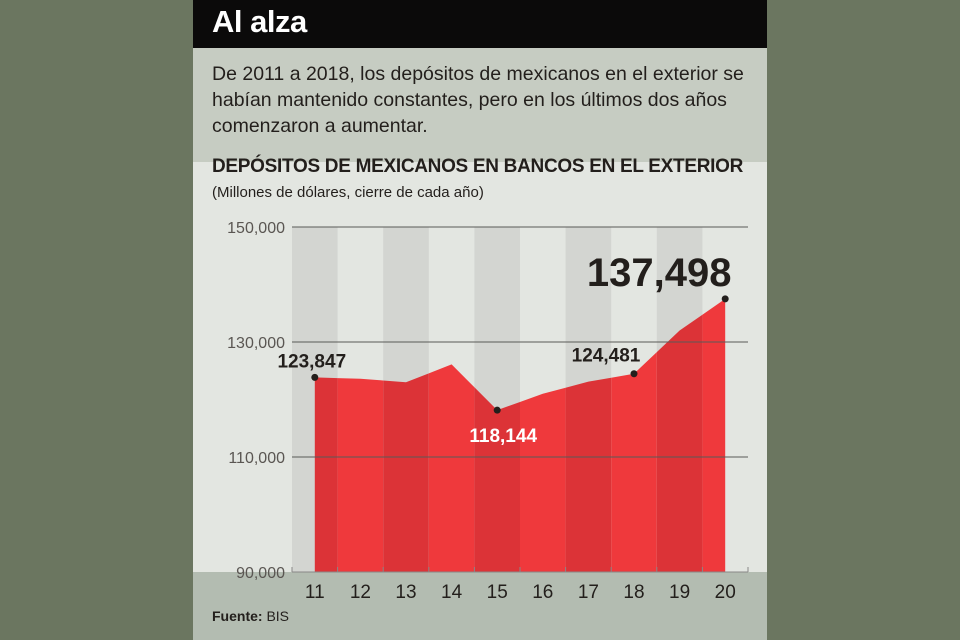 This screenshot has height=640, width=960. I want to click on y-tick-label: 90,000, so click(260, 573).